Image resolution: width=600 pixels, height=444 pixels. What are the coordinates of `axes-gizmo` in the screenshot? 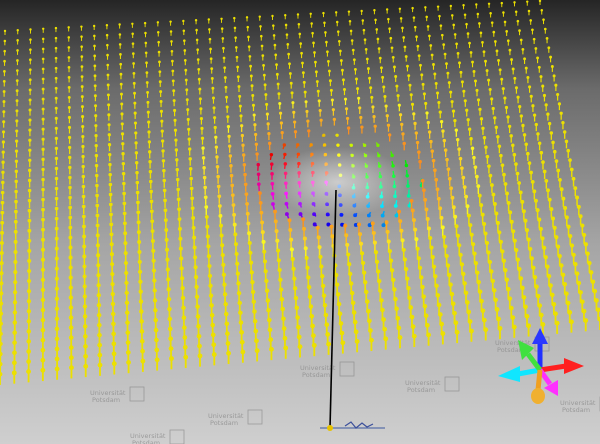 It's located at (541, 366).